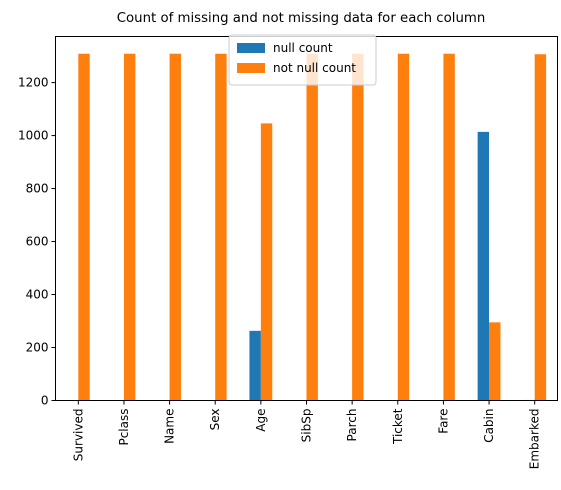 Image resolution: width=561 pixels, height=490 pixels. I want to click on x-tick-label: Fare, so click(443, 421).